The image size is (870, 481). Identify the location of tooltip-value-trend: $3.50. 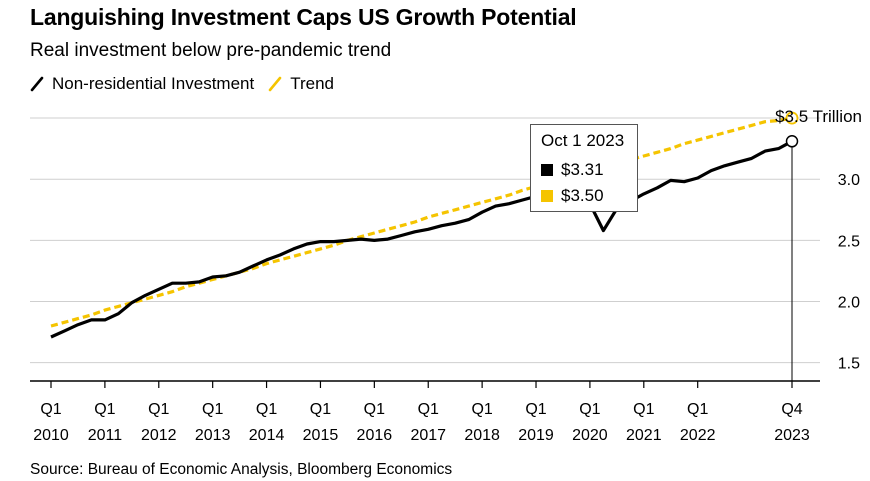
(582, 195).